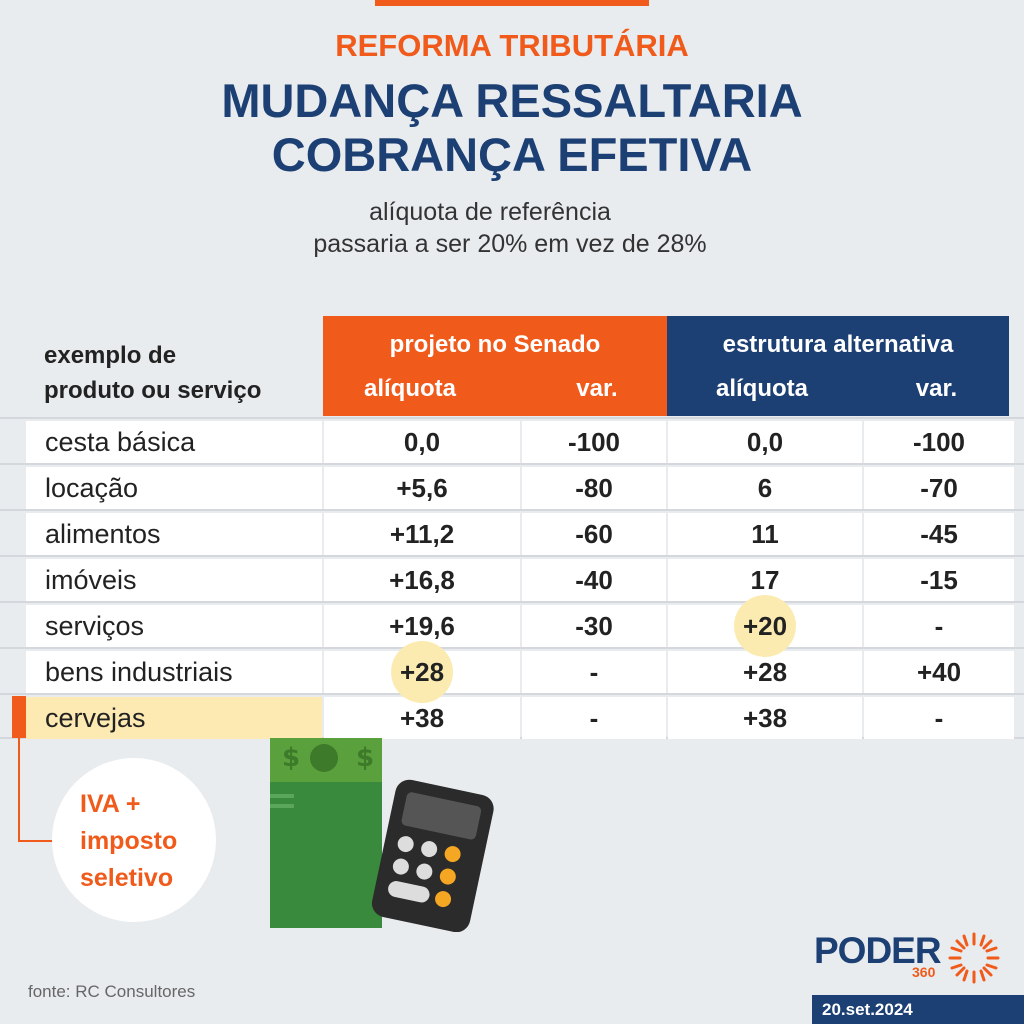  I want to click on value-alt-var: -70, so click(939, 487).